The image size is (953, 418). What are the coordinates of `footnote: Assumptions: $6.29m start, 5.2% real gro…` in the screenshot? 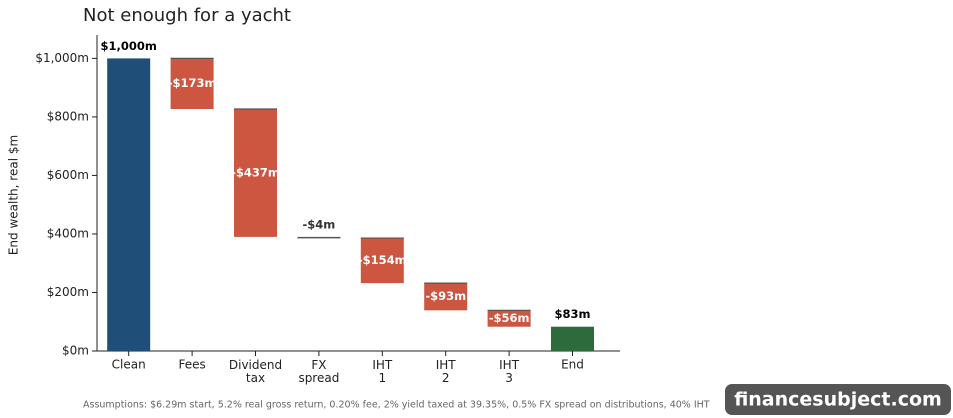 It's located at (396, 405).